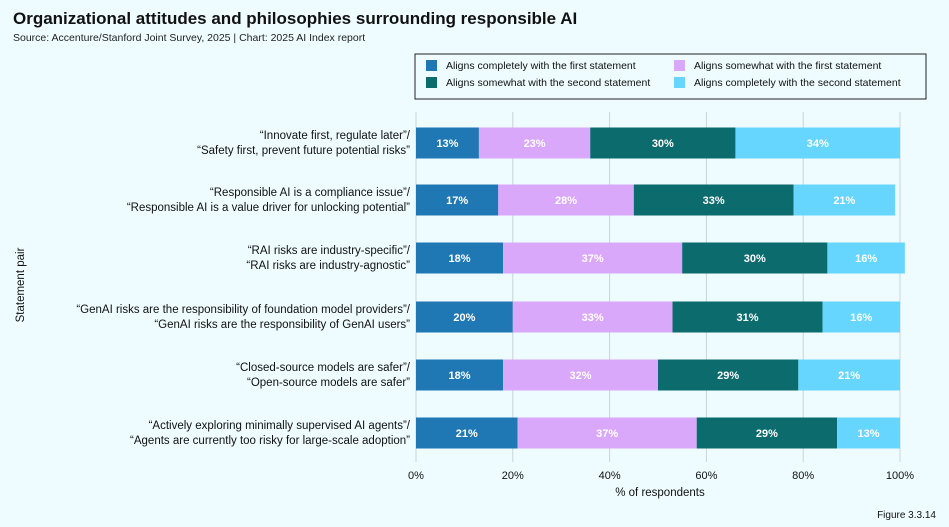  Describe the element at coordinates (660, 493) in the screenshot. I see `x-axis-title: % of respondents` at that location.